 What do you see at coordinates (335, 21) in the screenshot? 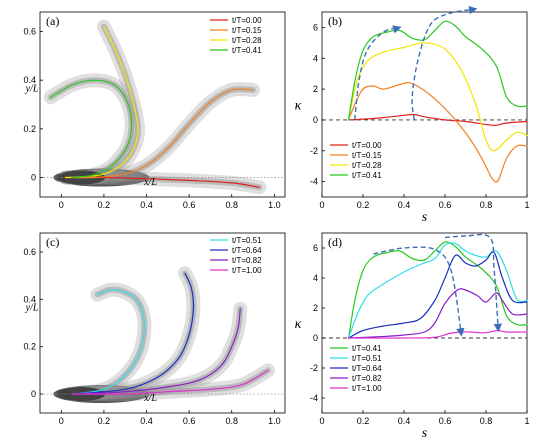
I see `panel-label: (b)` at bounding box center [335, 21].